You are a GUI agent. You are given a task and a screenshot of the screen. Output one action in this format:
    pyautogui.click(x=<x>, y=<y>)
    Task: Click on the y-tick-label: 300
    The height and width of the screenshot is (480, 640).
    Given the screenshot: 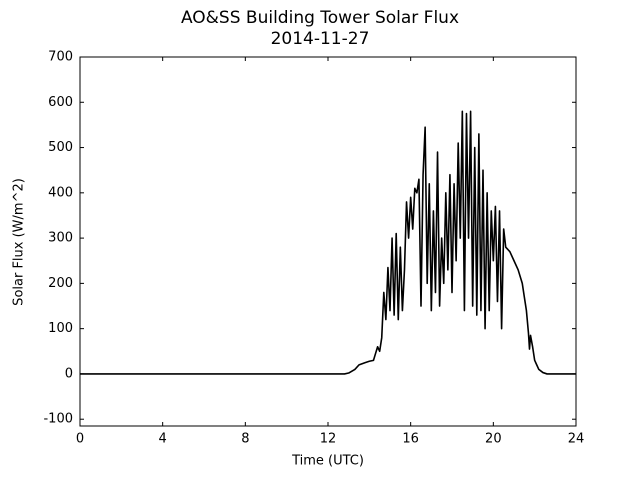 What is the action you would take?
    pyautogui.click(x=60, y=238)
    